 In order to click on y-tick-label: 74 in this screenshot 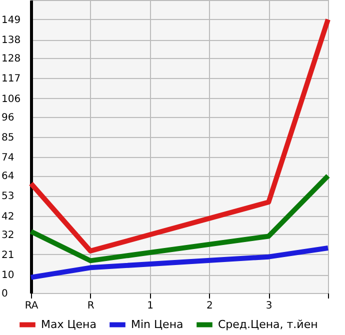, I will do `click(8, 158)`.